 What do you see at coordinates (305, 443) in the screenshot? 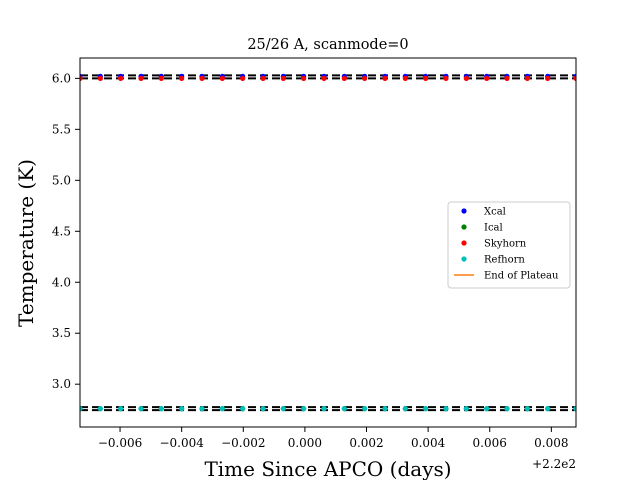
I see `x-tick-label: 0.000` at bounding box center [305, 443].